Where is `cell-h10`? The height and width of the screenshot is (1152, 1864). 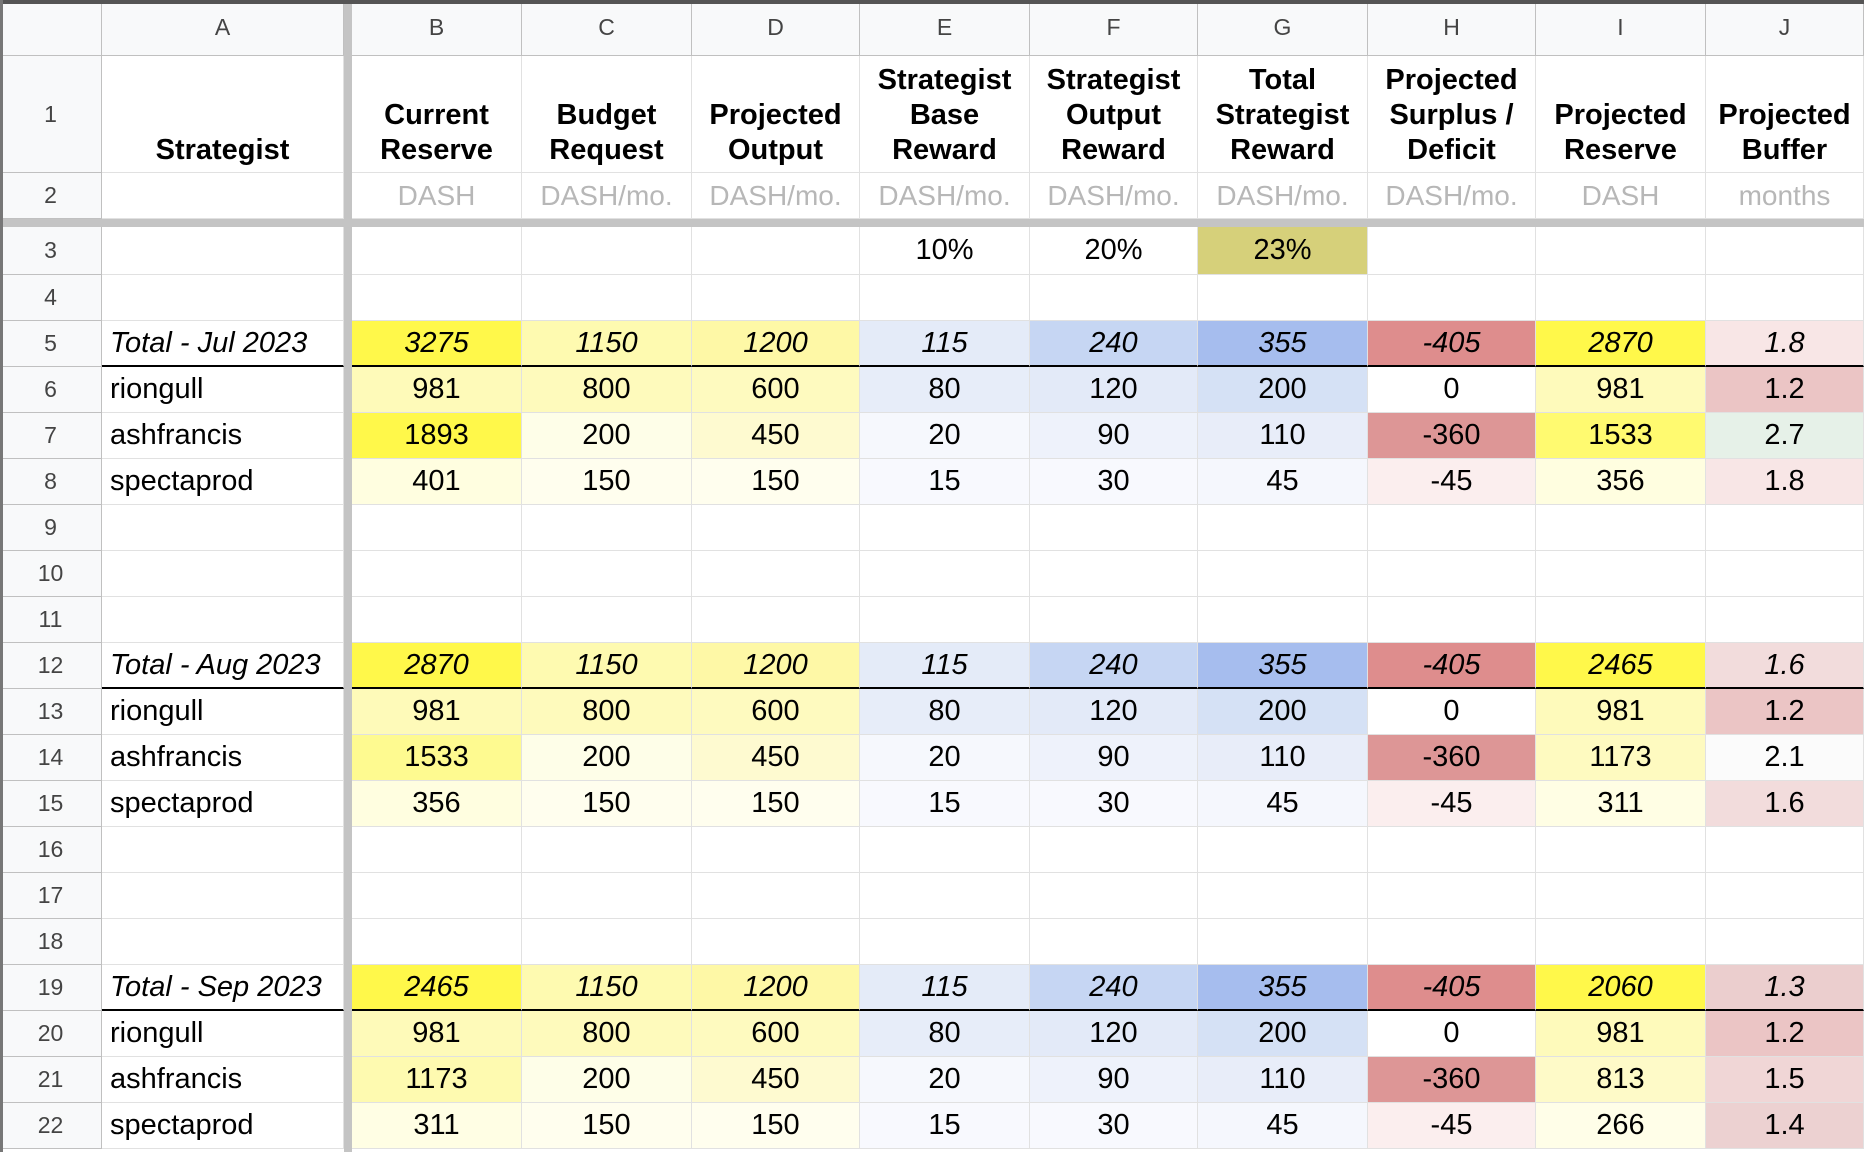 cell-h10 is located at coordinates (1452, 574).